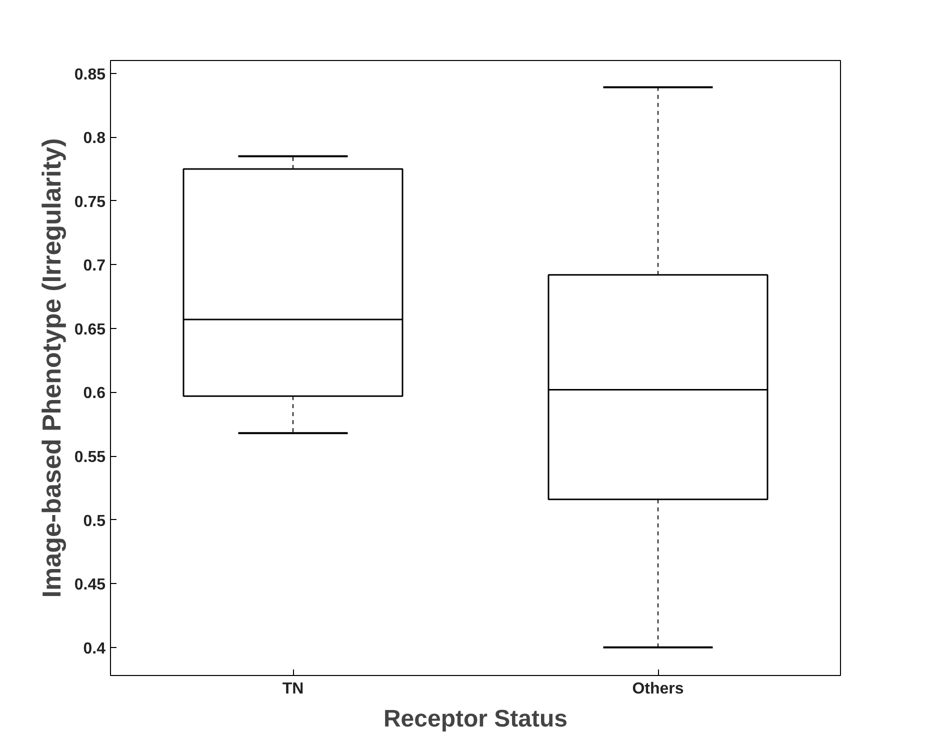 Image resolution: width=933 pixels, height=745 pixels. I want to click on y-tick-label: 0.6, so click(94, 393).